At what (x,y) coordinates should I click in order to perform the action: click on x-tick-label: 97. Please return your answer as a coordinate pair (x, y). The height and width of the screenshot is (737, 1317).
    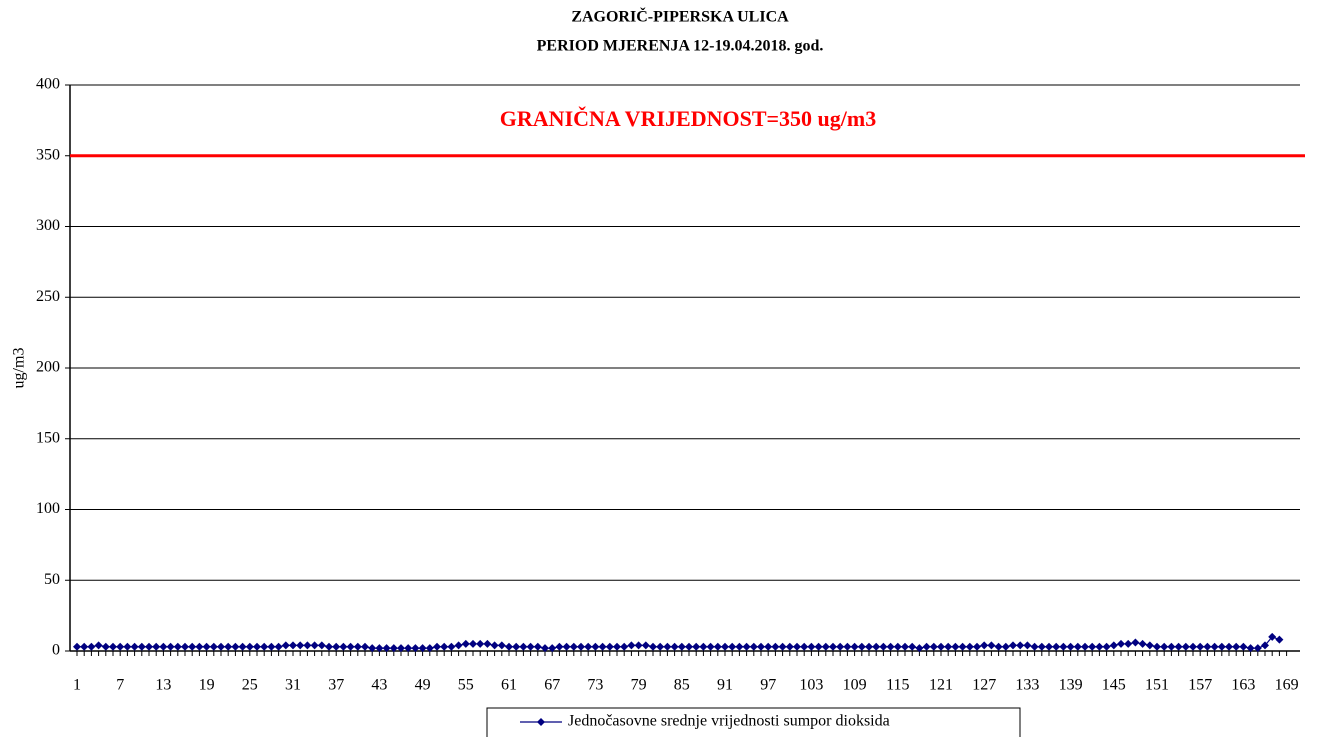
    Looking at the image, I should click on (768, 685).